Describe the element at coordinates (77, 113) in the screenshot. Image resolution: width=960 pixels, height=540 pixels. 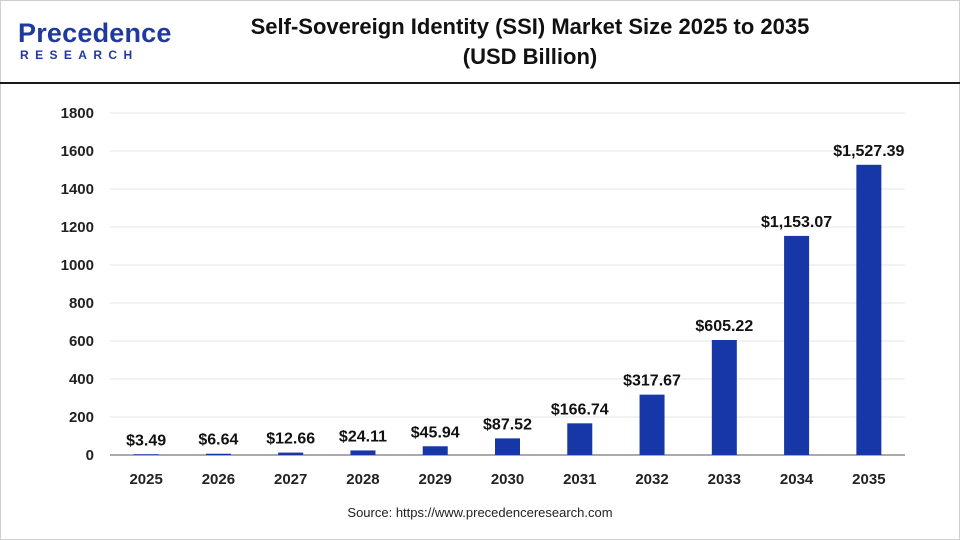
I see `y-tick-label: 1800` at that location.